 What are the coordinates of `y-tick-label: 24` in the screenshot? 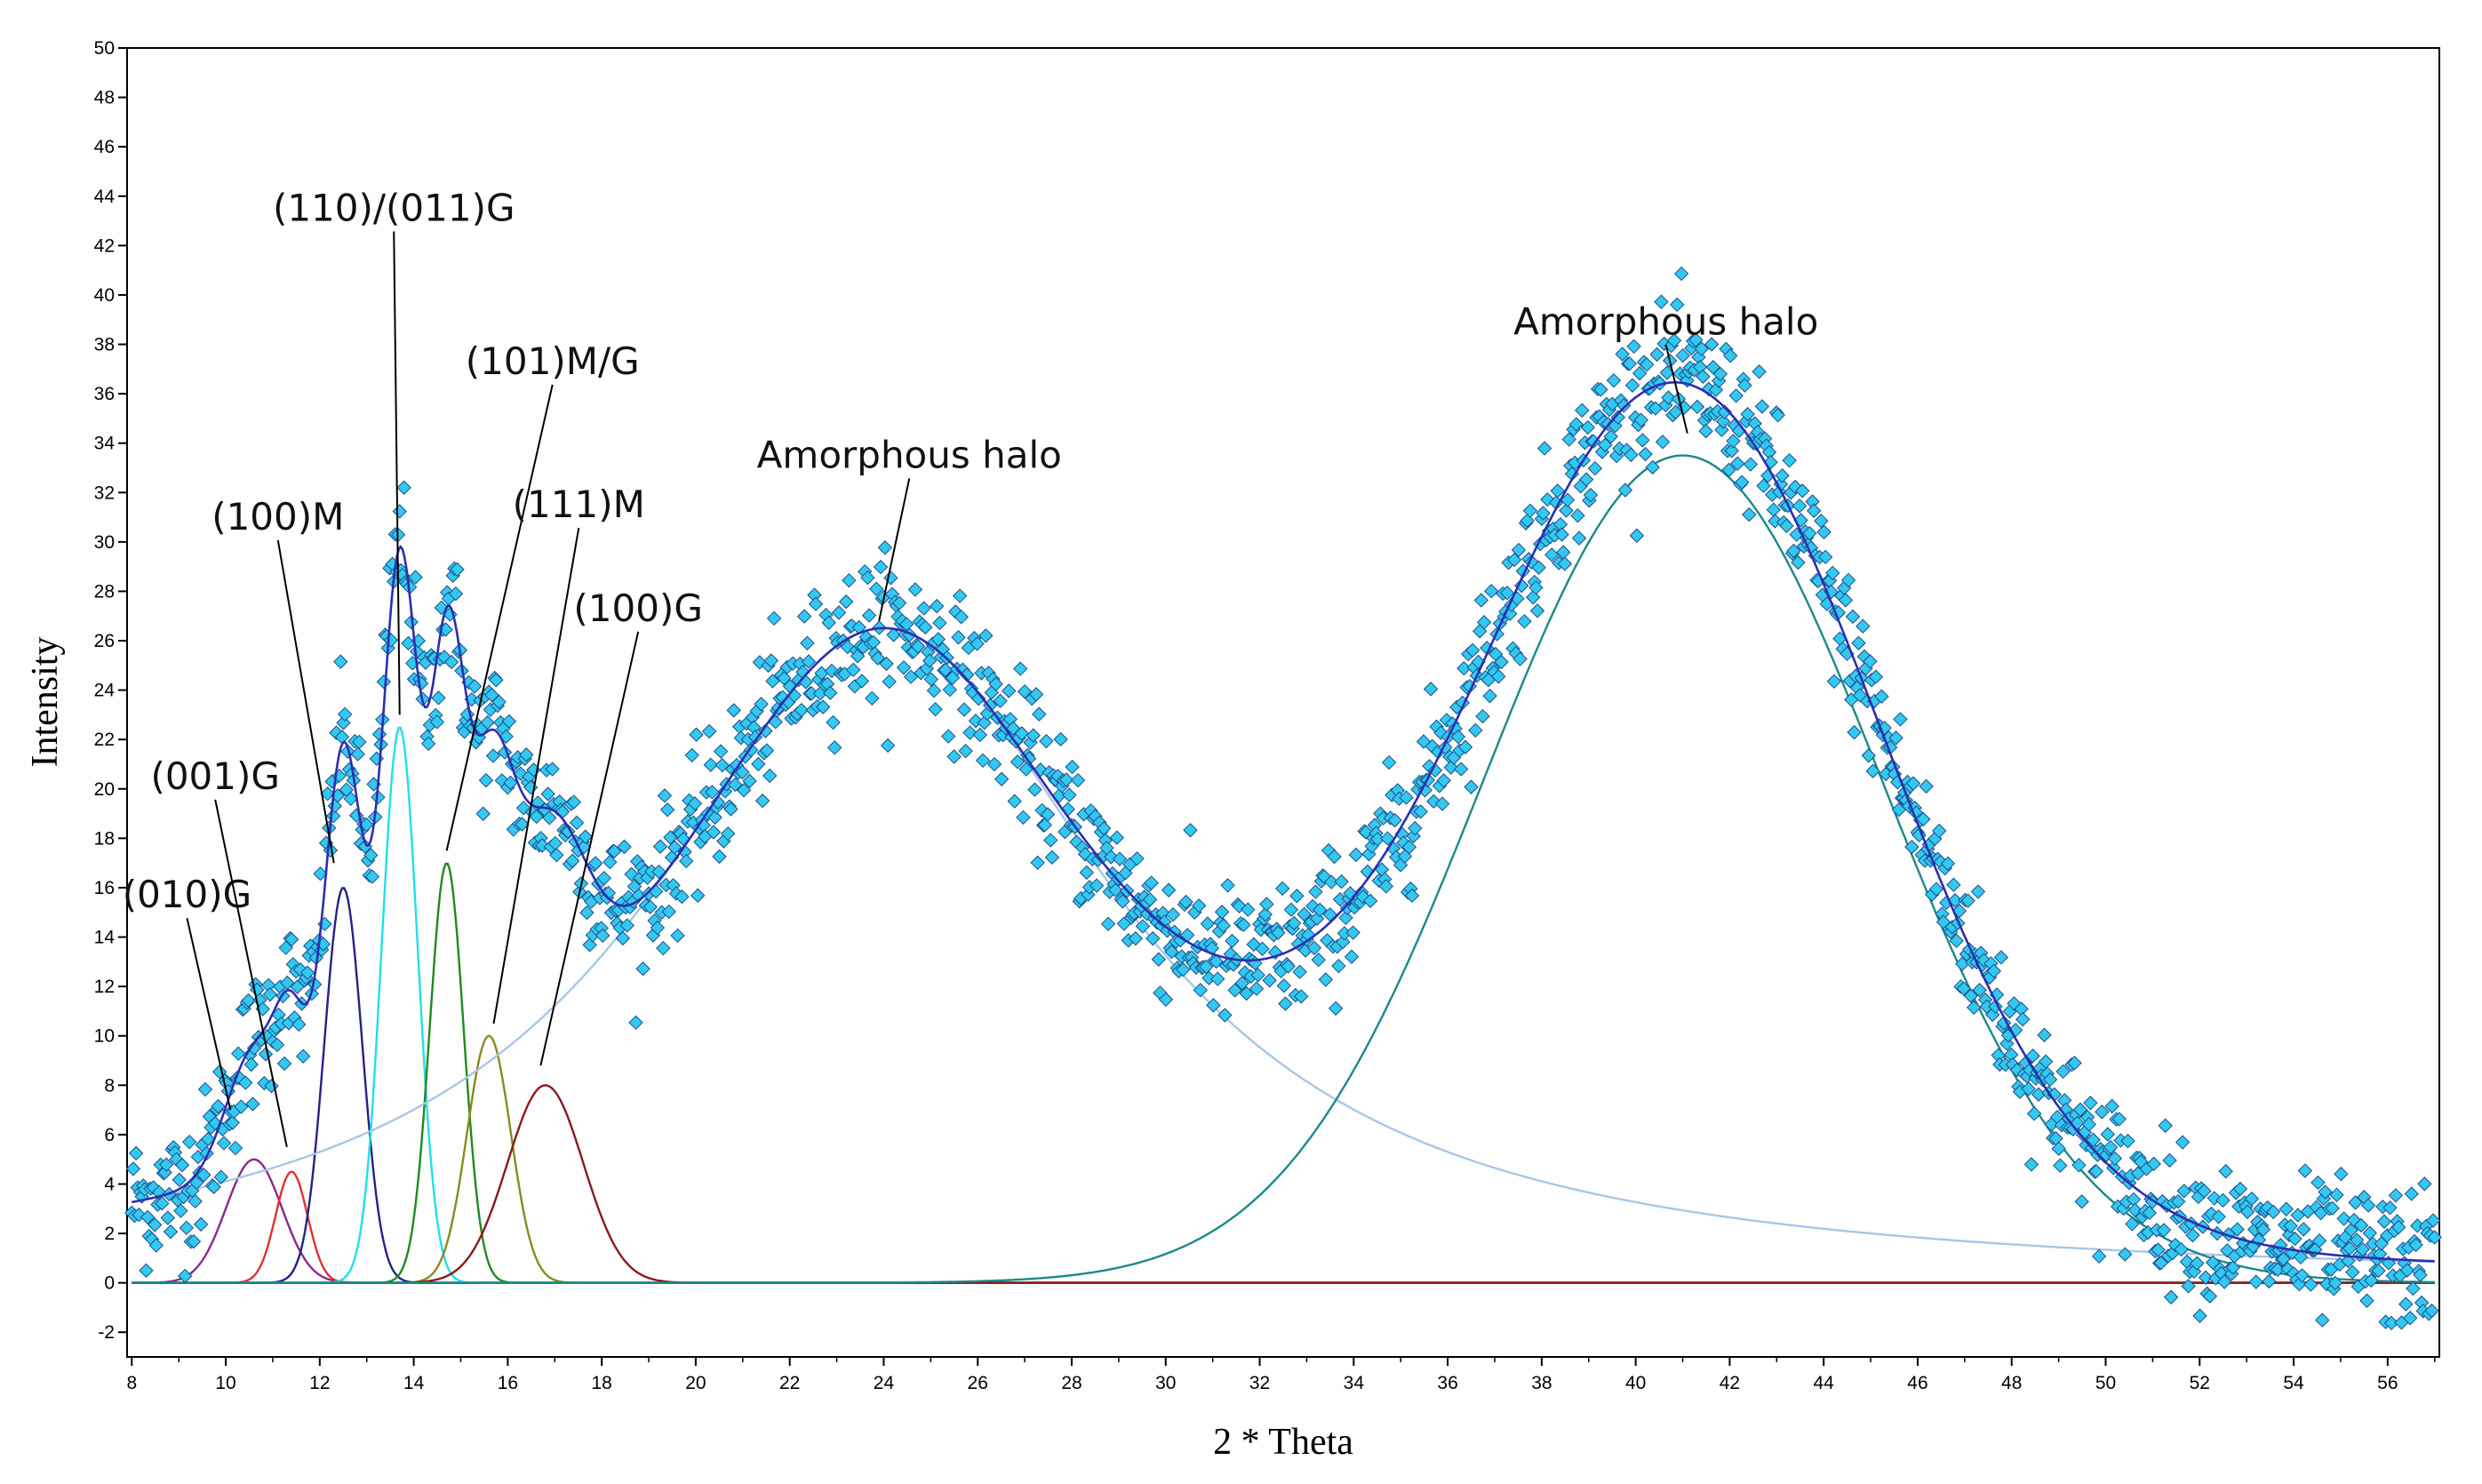 It's located at (105, 691).